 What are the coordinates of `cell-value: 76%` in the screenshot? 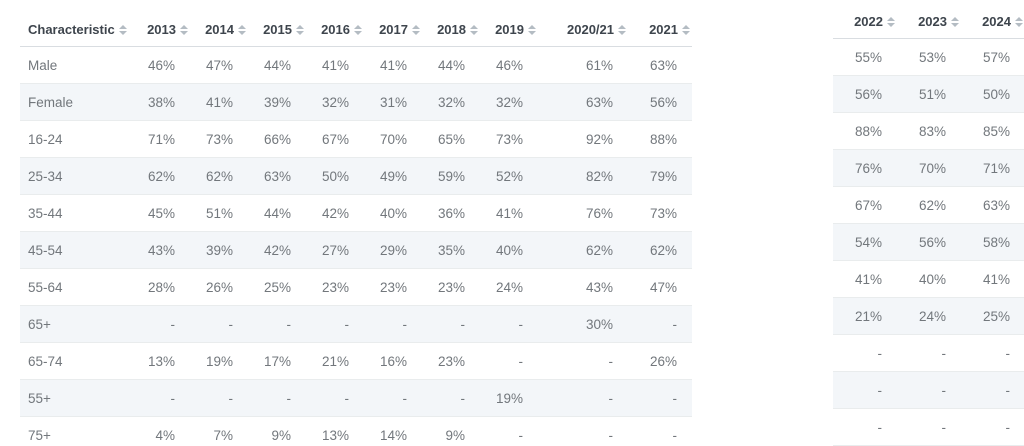 It's located at (865, 168).